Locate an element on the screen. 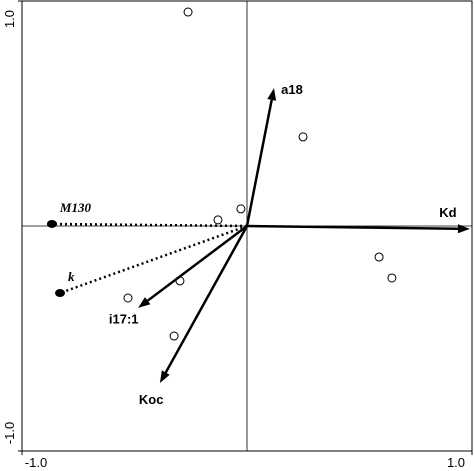 This screenshot has width=474, height=471. y-tick-label: 1.0 is located at coordinates (9, 19).